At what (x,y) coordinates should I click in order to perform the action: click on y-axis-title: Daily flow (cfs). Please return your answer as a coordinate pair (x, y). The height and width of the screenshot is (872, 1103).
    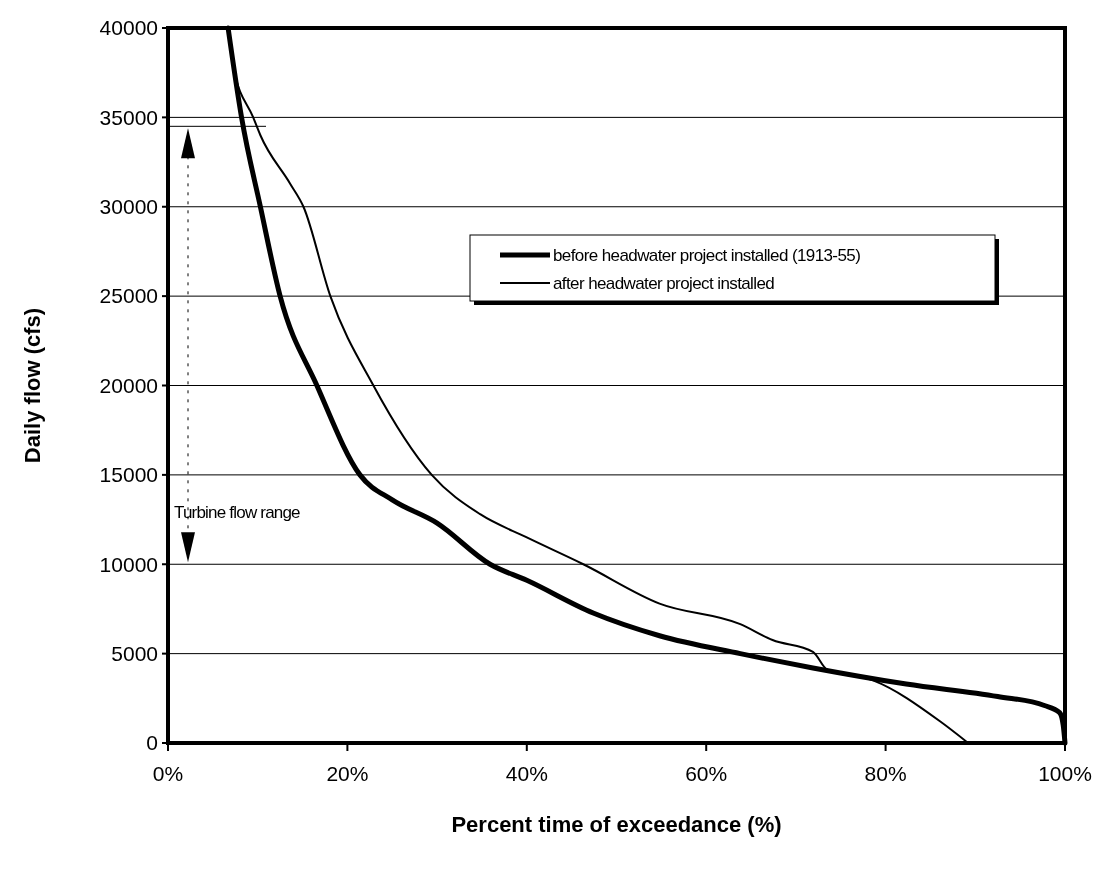
    Looking at the image, I should click on (32, 385).